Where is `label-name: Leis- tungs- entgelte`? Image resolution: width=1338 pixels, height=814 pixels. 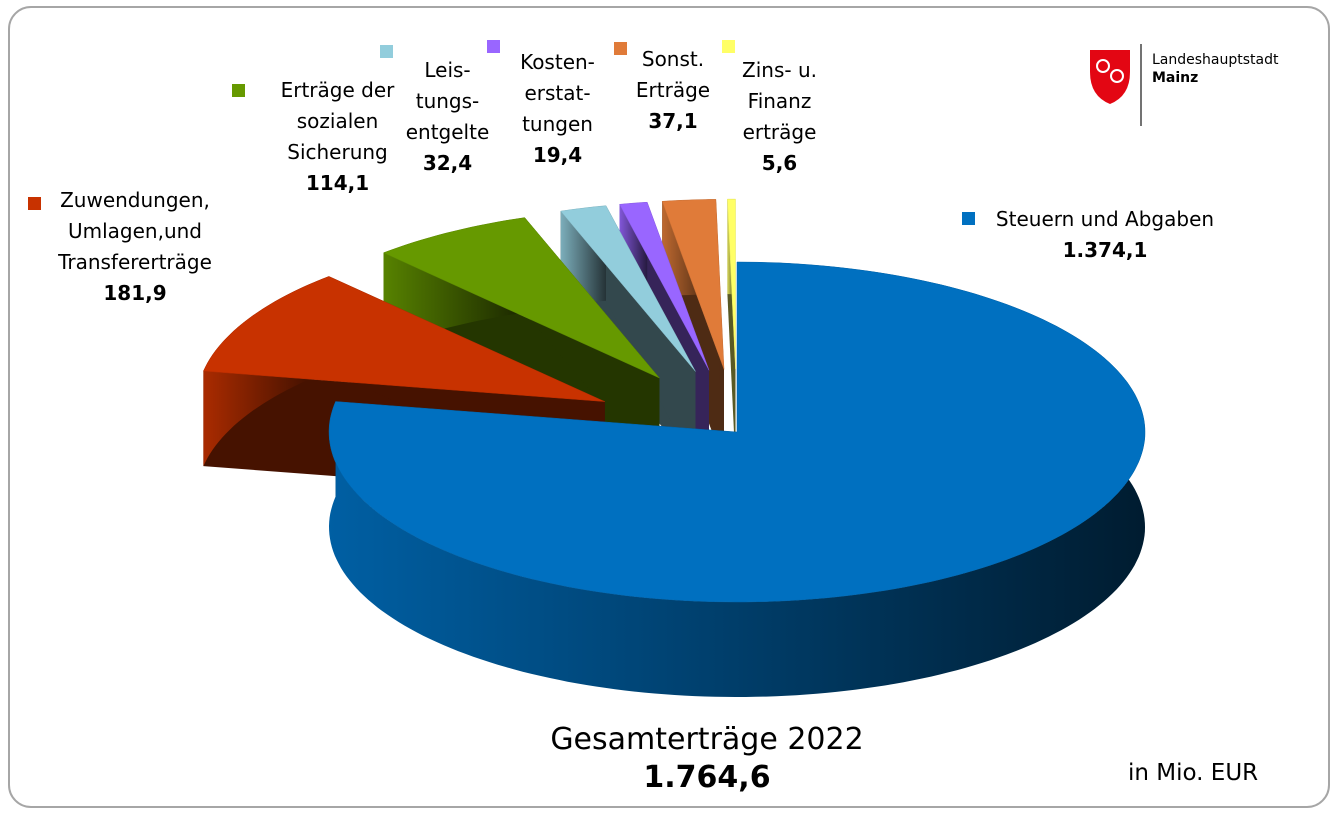 label-name: Leis- tungs- entgelte is located at coordinates (447, 101).